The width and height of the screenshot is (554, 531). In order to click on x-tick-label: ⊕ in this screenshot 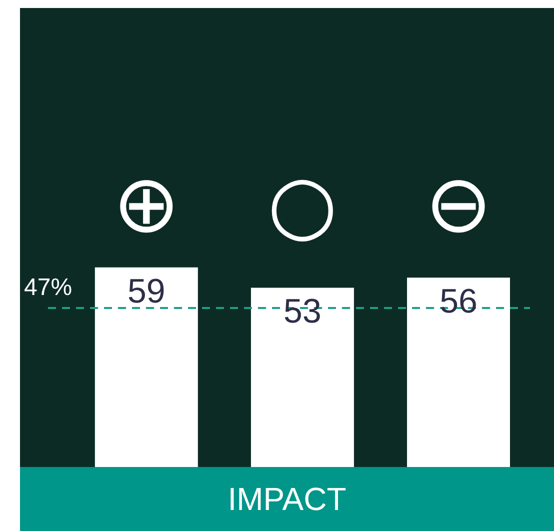, I will do `click(146, 204)`.